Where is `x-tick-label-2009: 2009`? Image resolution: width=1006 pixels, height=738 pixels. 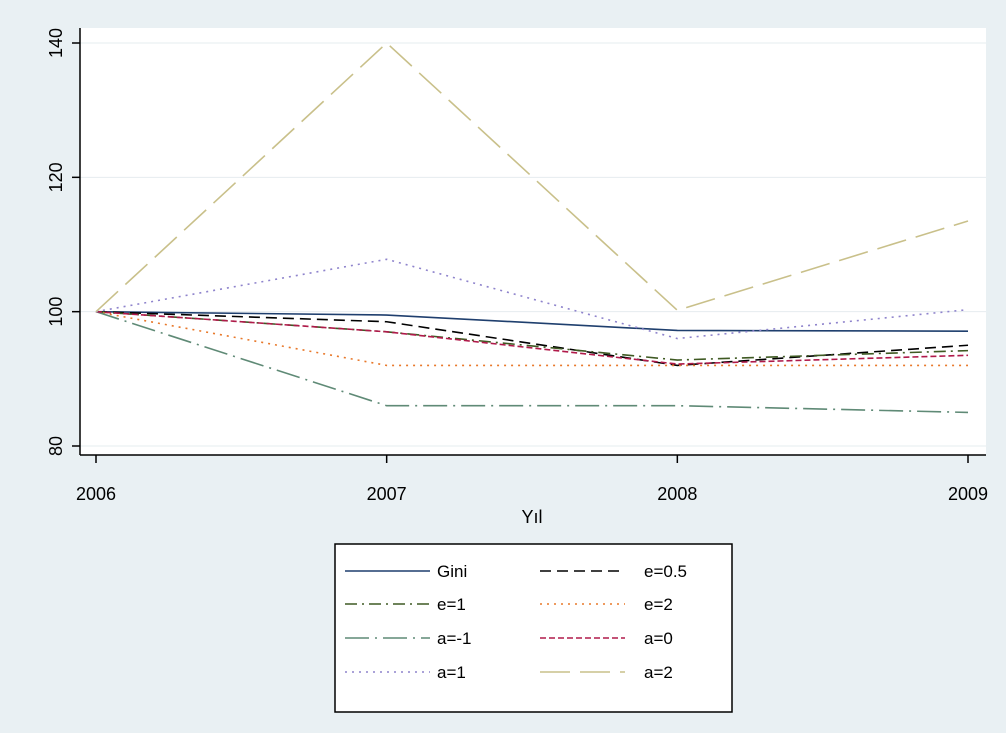 x-tick-label-2009: 2009 is located at coordinates (968, 494).